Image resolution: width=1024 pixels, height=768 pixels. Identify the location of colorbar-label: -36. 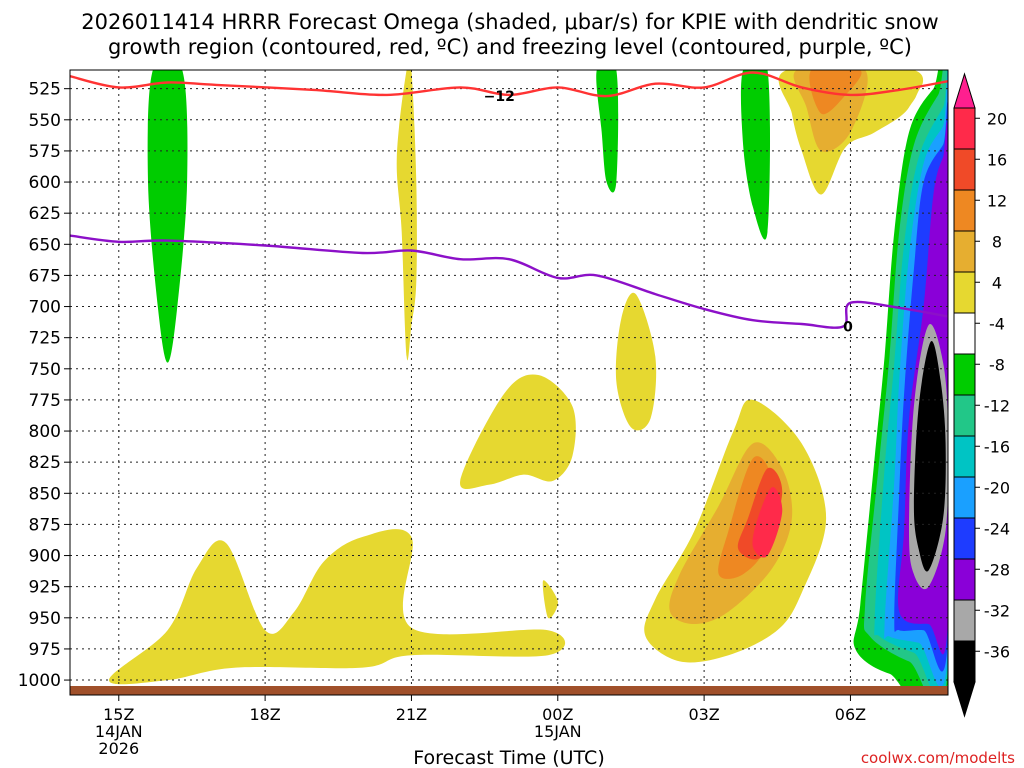
(997, 651).